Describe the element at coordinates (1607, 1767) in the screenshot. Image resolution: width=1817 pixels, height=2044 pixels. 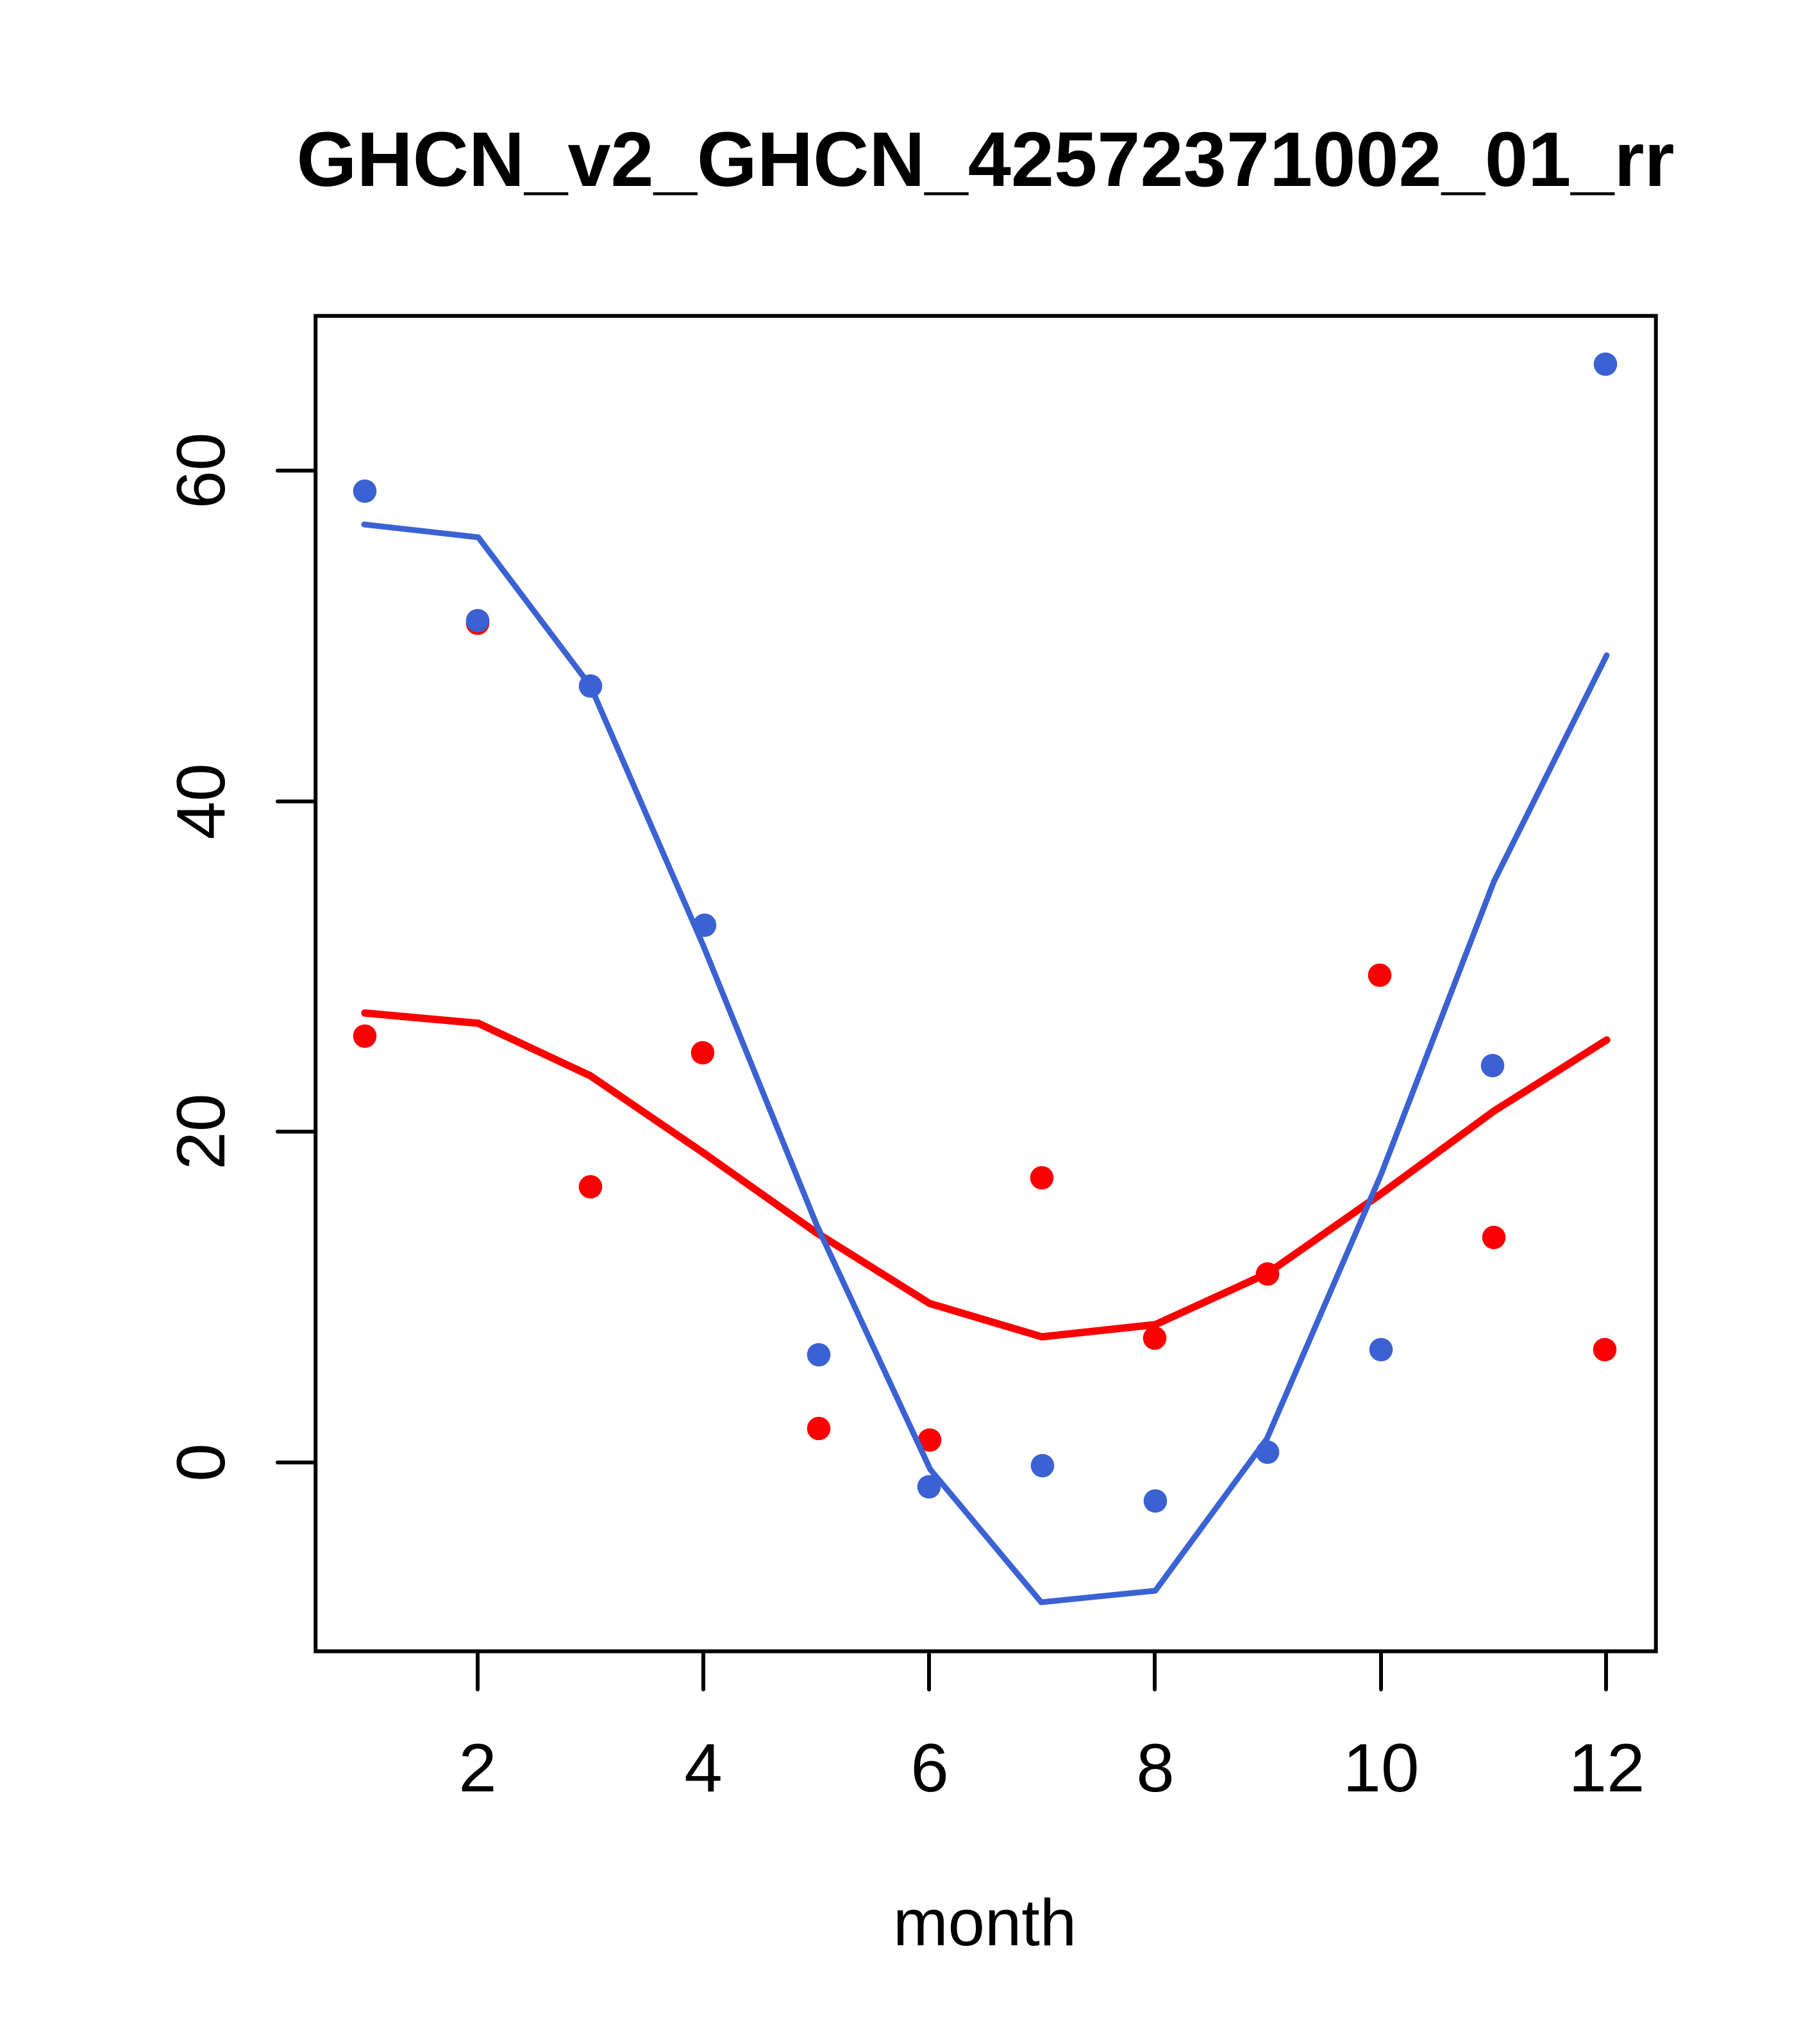
I see `svg-text: 12` at that location.